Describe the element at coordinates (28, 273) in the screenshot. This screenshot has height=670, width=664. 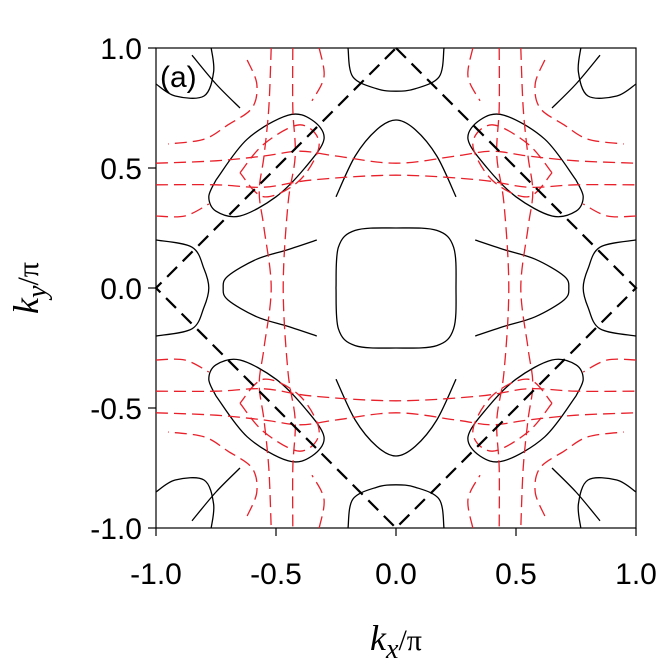
I see `y-axis-label-tail: /π` at that location.